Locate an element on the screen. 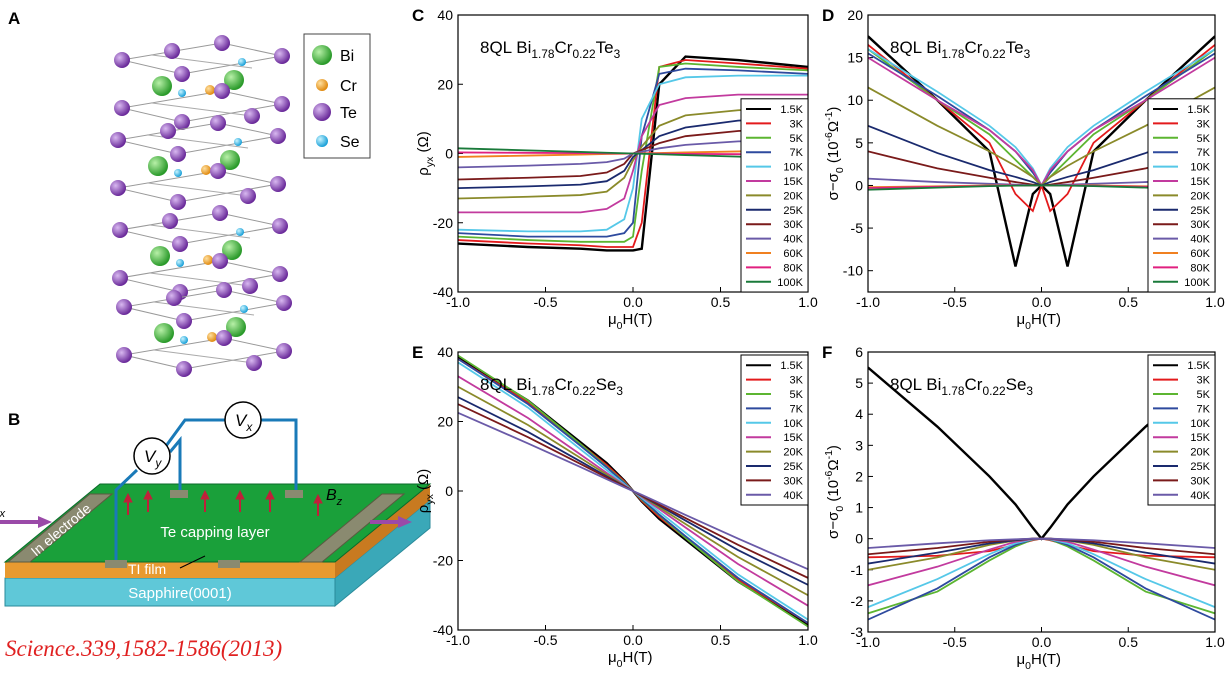 Image resolution: width=1231 pixels, height=683 pixels. x-tick-label: 0.5 is located at coordinates (721, 640).